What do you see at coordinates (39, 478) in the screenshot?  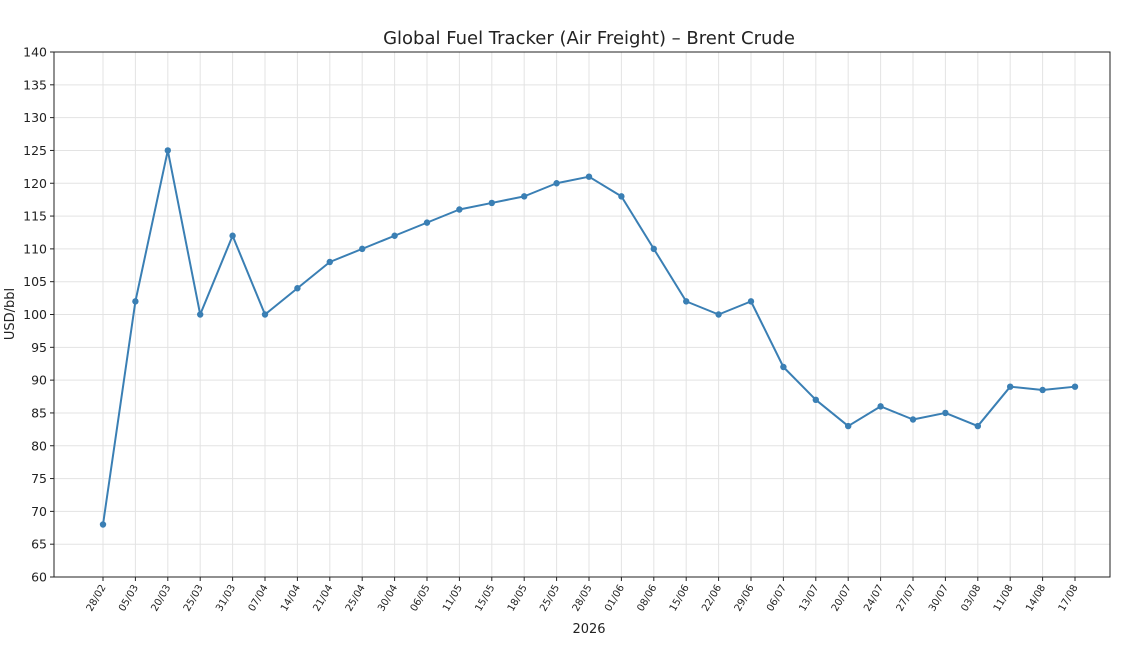 I see `y-tick-label: 75` at bounding box center [39, 478].